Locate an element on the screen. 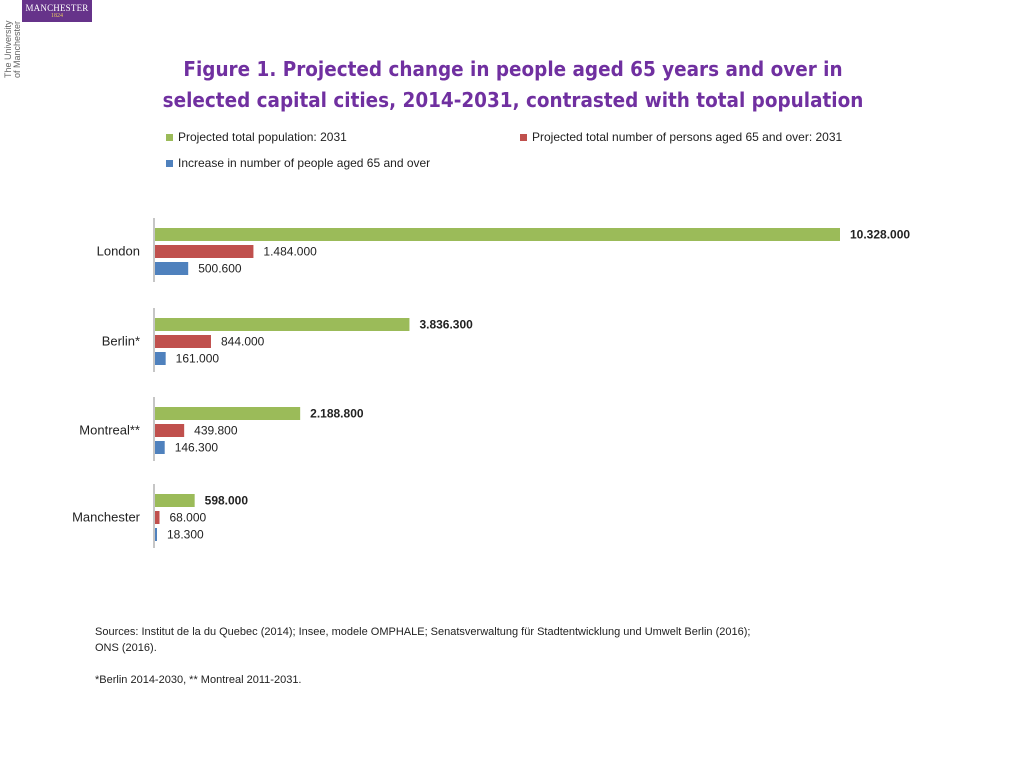  data-label-berlin-series-1: 3.836.300 is located at coordinates (446, 325).